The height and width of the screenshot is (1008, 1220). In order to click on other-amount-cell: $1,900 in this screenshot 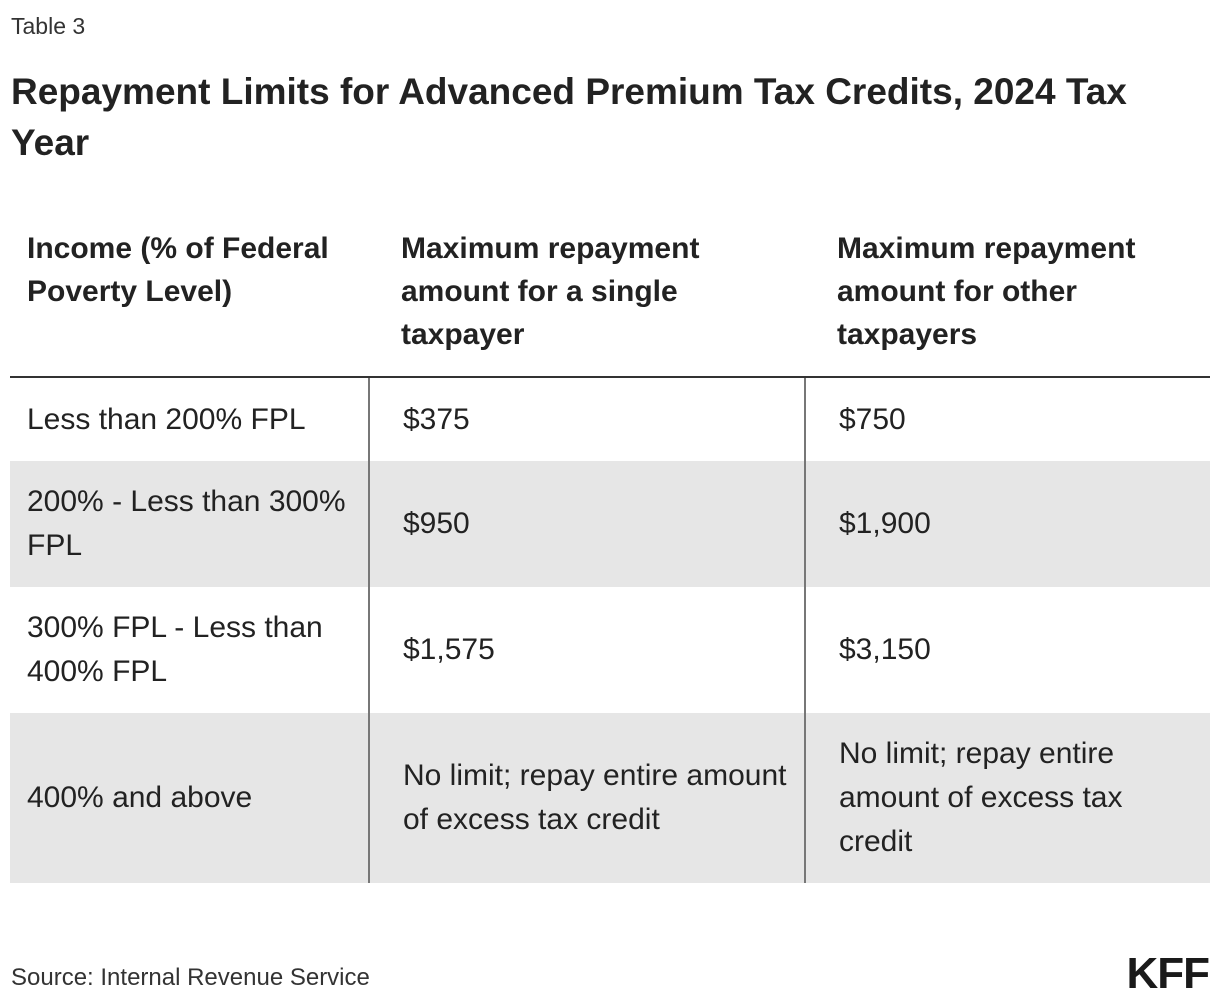, I will do `click(1007, 524)`.